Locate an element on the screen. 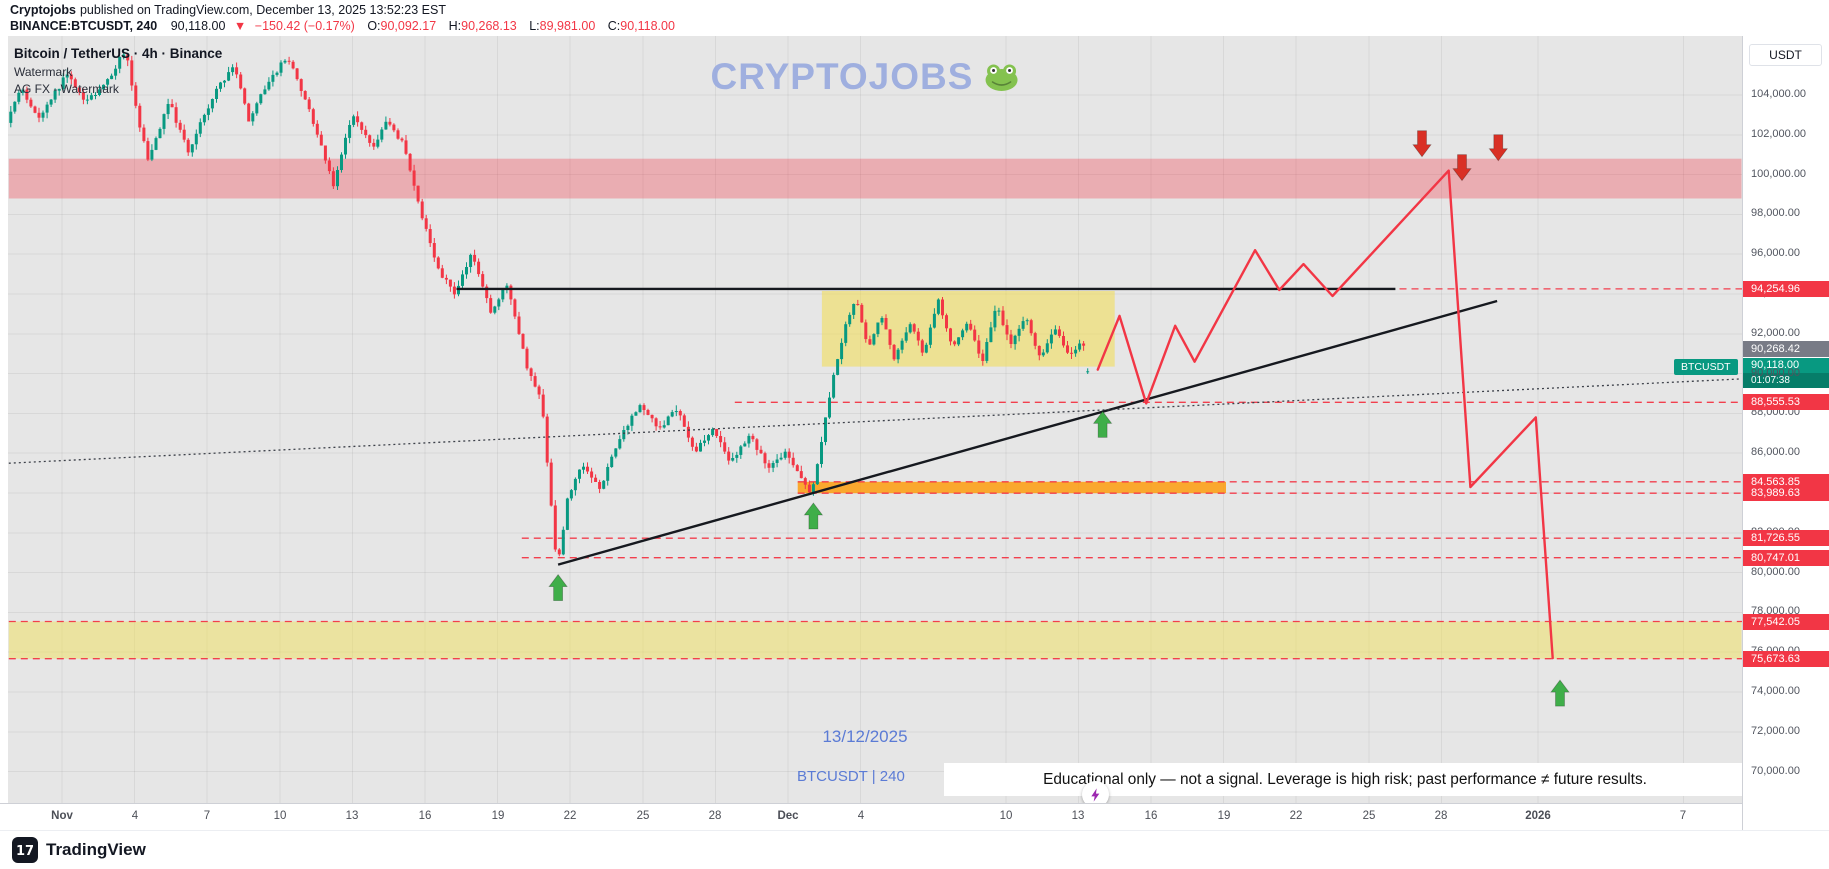 Image resolution: width=1829 pixels, height=869 pixels. high-price-chip: 90,268.42 is located at coordinates (1786, 349).